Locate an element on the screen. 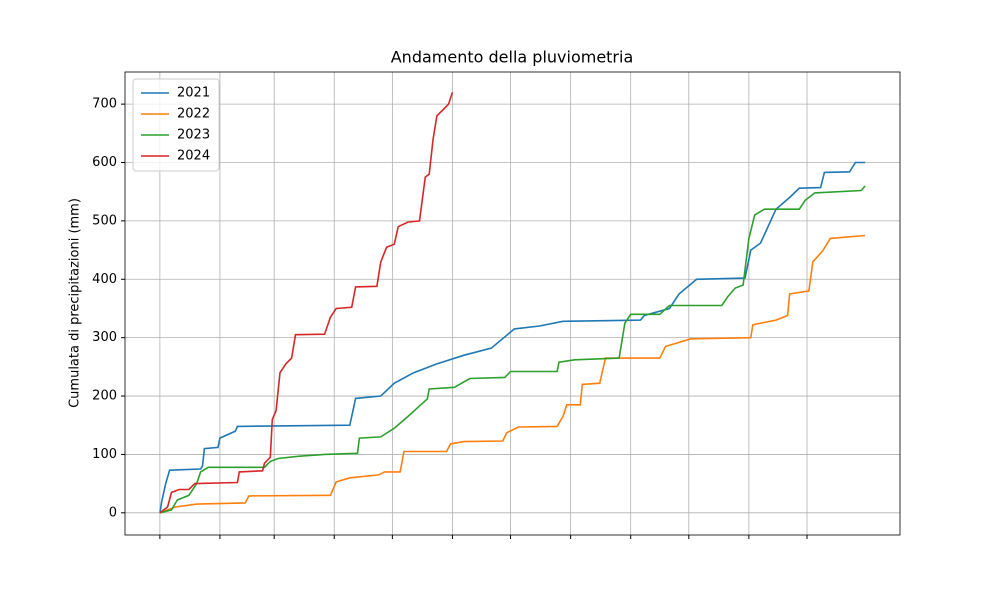  y-axis-label: Cumulata di precipitazioni (mm) is located at coordinates (75, 303).